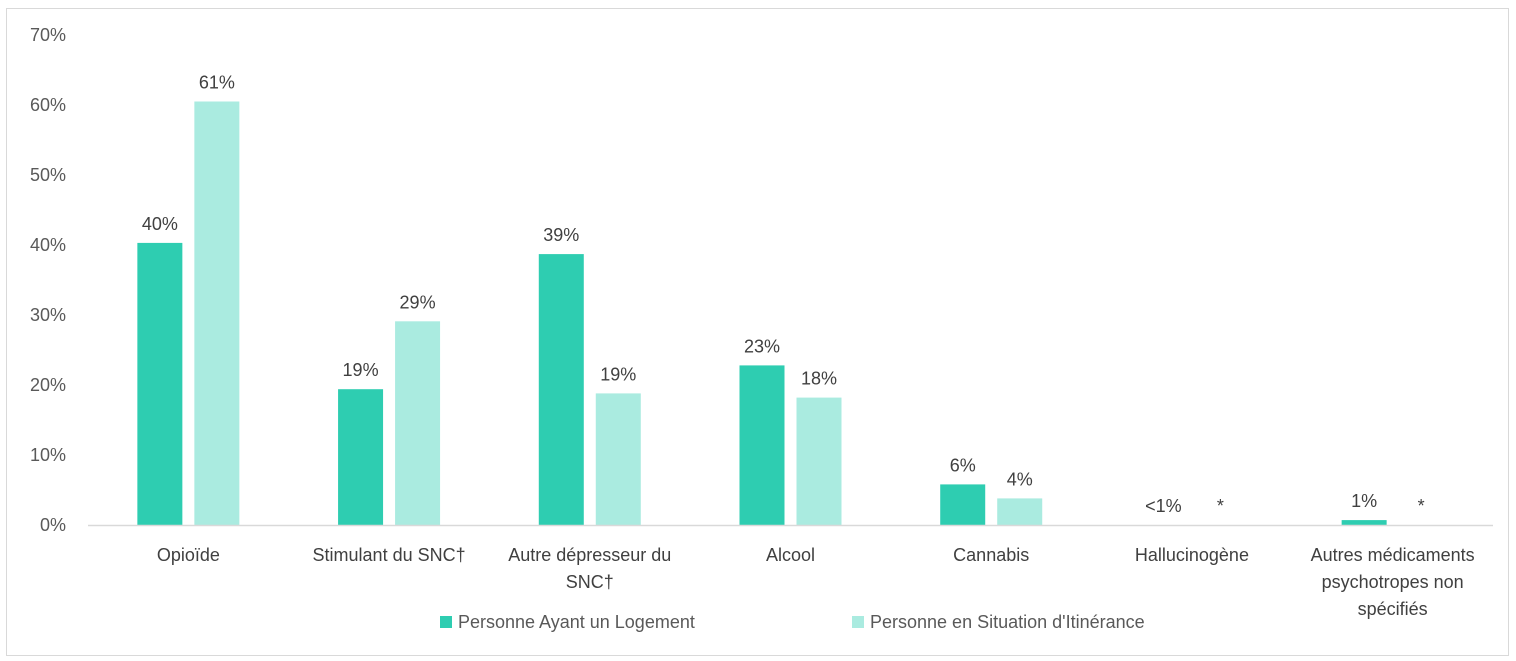 The image size is (1516, 661). What do you see at coordinates (48, 315) in the screenshot?
I see `y-tick-label: 30%` at bounding box center [48, 315].